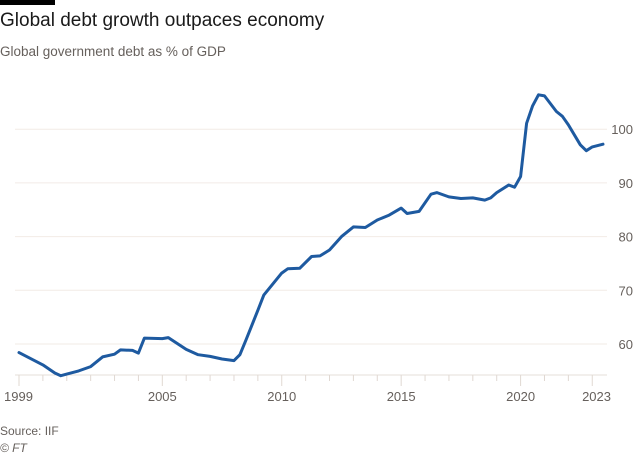 This screenshot has height=457, width=640. What do you see at coordinates (626, 183) in the screenshot?
I see `y-tick-label: 90` at bounding box center [626, 183].